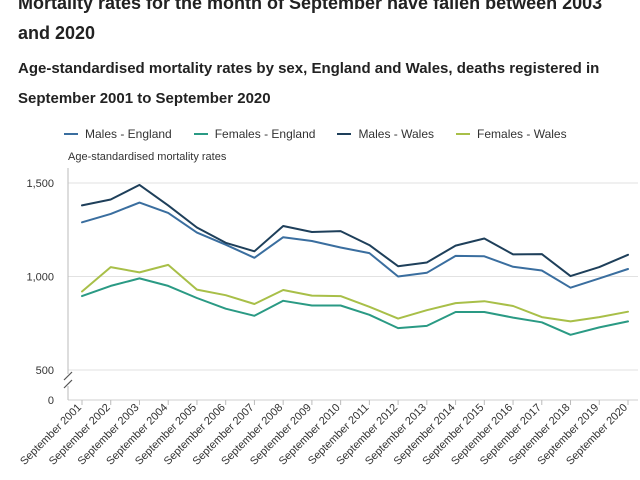 This screenshot has width=640, height=480. What do you see at coordinates (355, 306) in the screenshot?
I see `series-line-females-england` at bounding box center [355, 306].